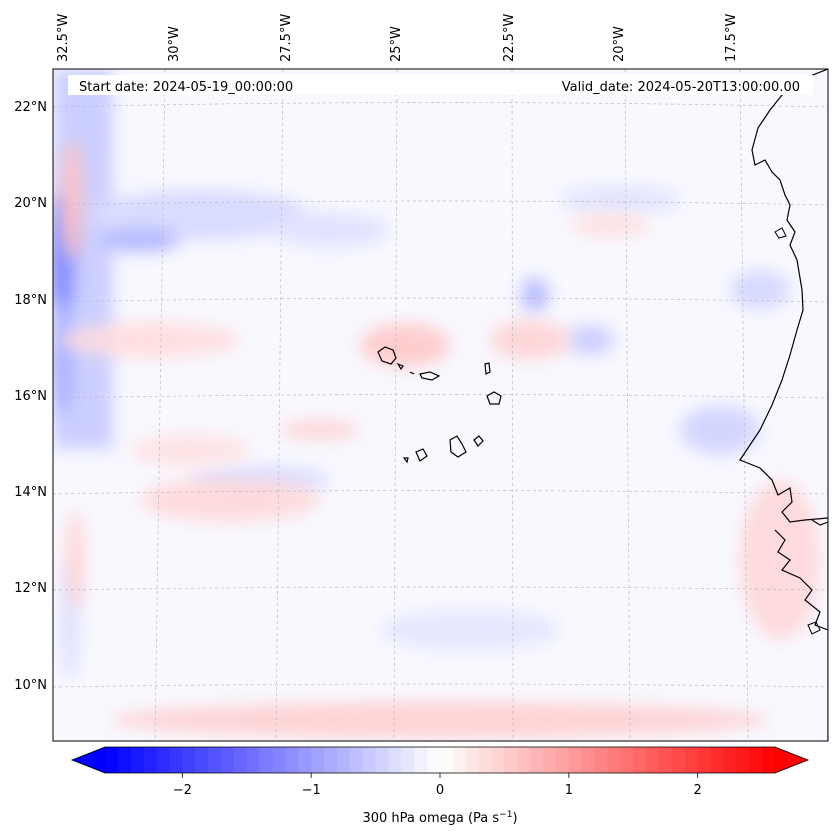  I want to click on island-maio, so click(478, 441).